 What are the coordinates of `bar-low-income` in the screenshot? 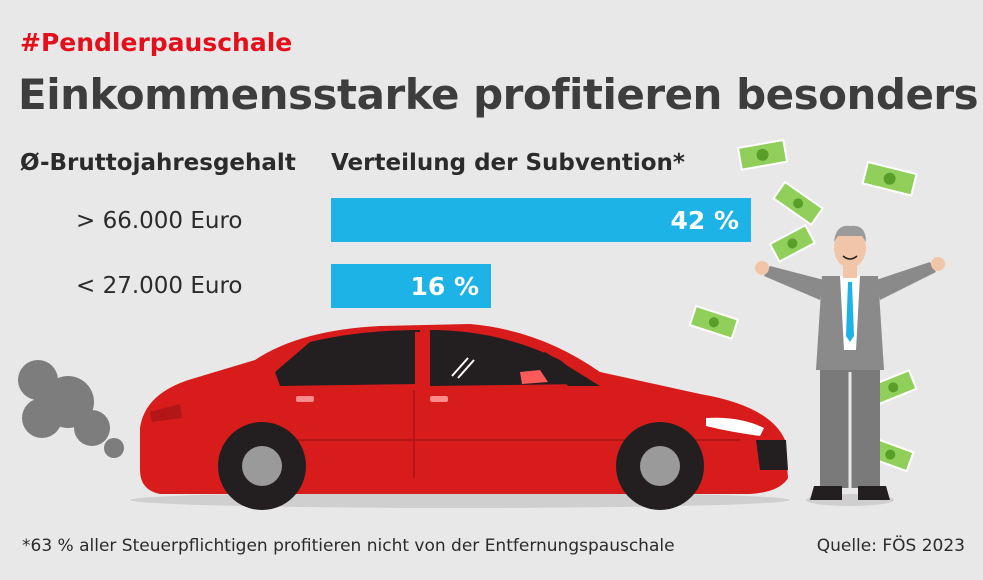 It's located at (411, 286).